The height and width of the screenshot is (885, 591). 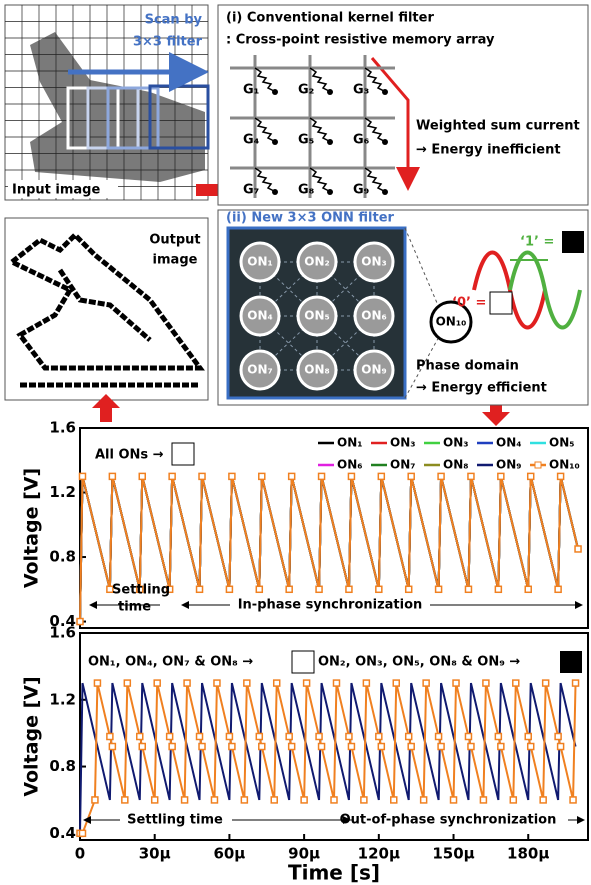 What do you see at coordinates (32, 736) in the screenshot?
I see `y-axis-label: Voltage [V]` at bounding box center [32, 736].